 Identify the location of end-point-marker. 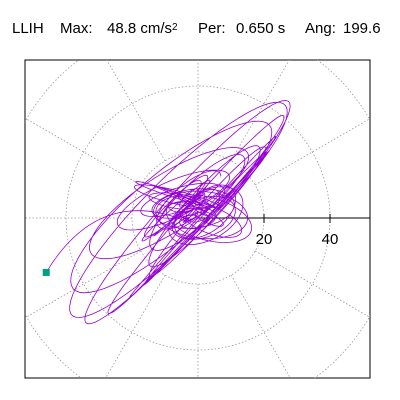
(46, 272).